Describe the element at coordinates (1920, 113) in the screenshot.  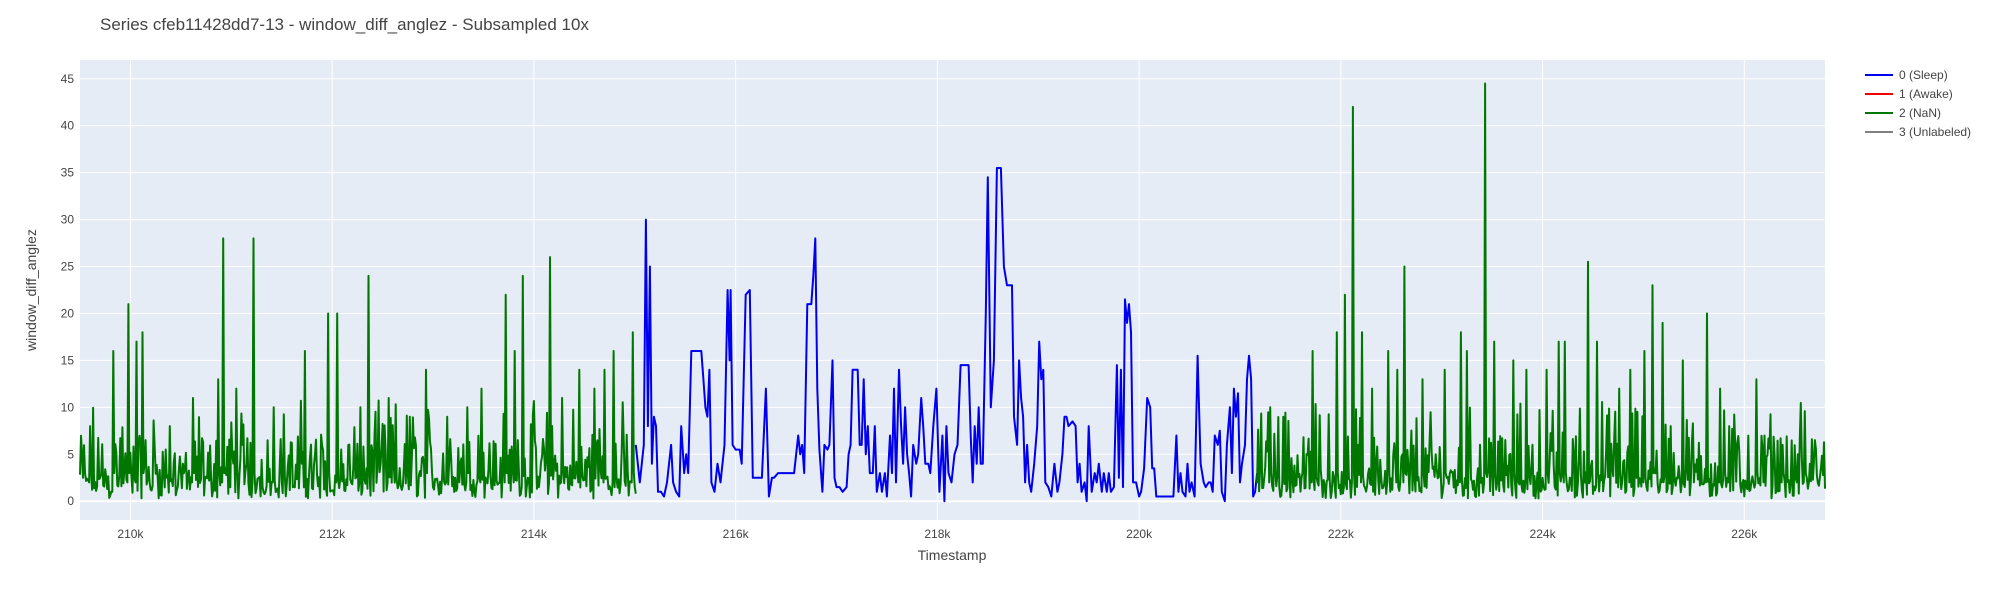
I see `legend-label: 2 (NaN)` at that location.